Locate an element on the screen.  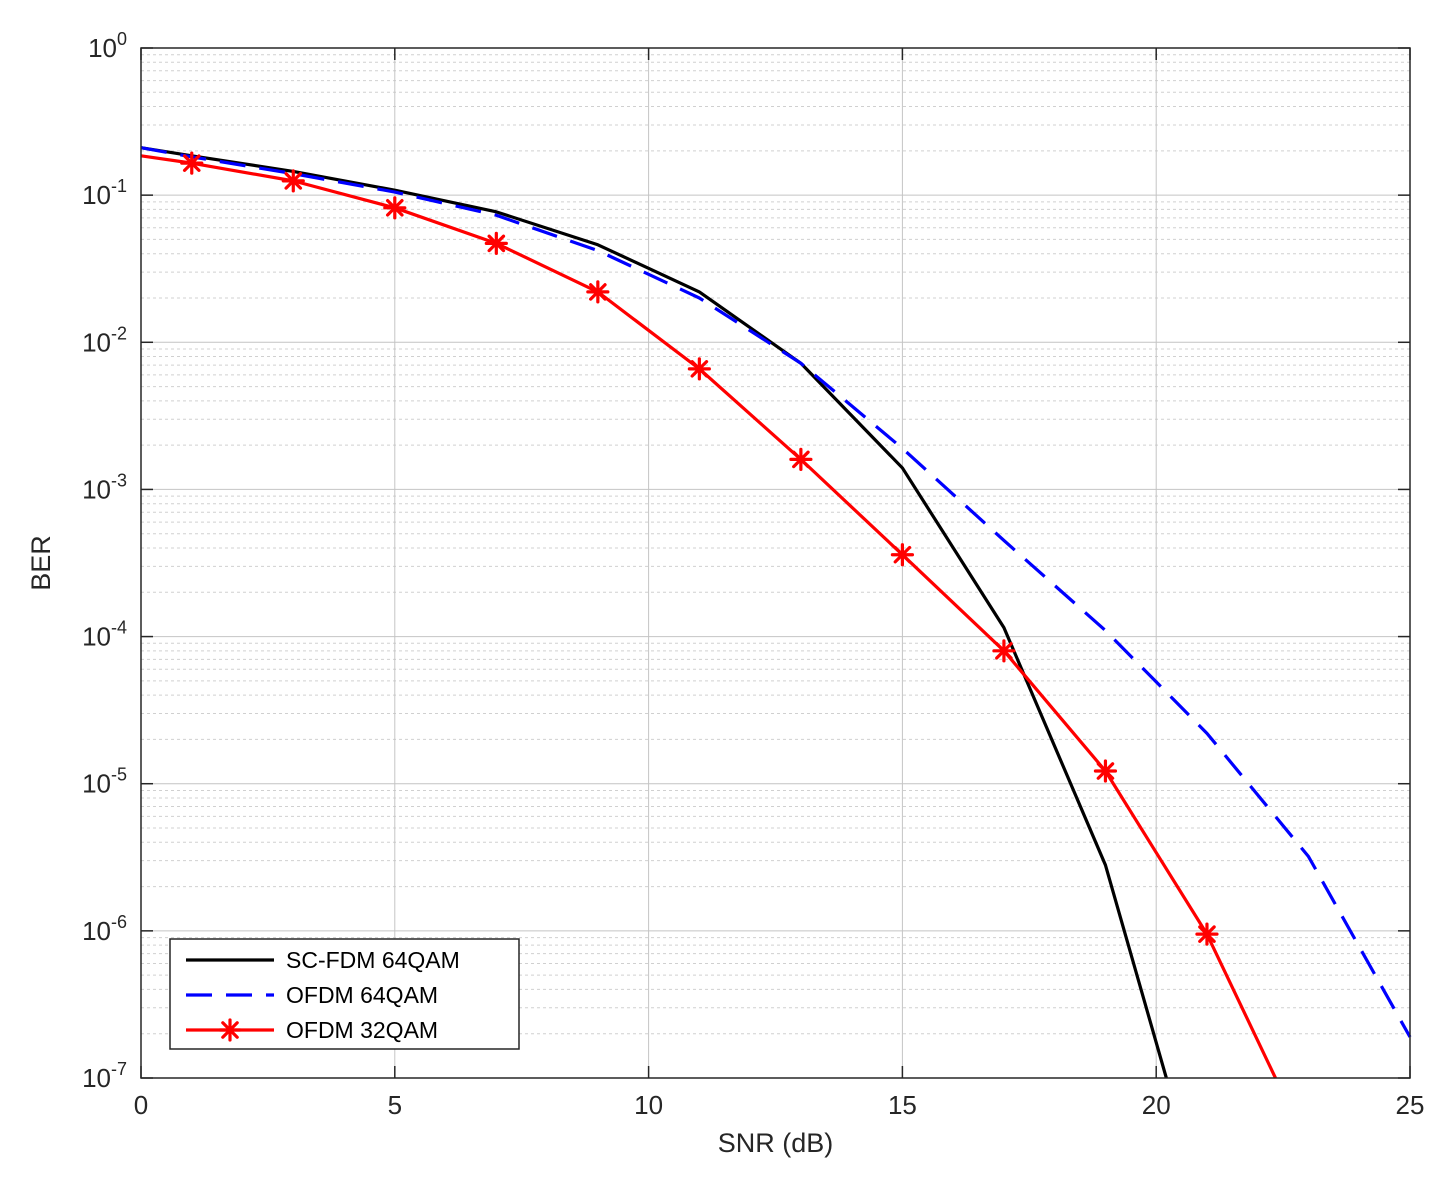
legend-entry: OFDM 64QAM is located at coordinates (312, 995).